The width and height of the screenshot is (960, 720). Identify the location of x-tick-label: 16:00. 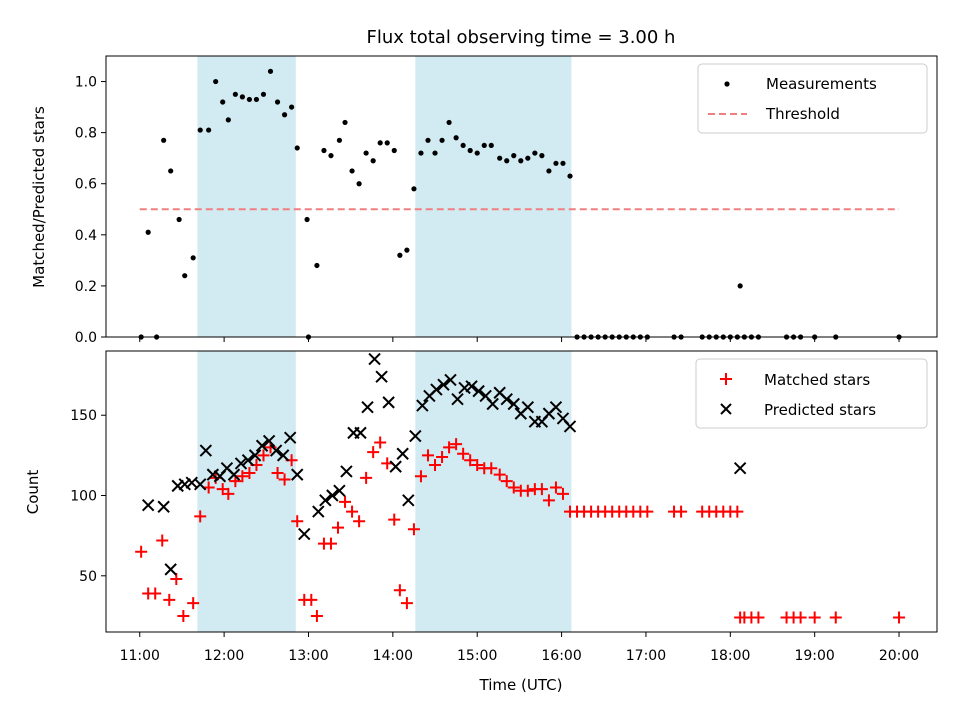
(561, 656).